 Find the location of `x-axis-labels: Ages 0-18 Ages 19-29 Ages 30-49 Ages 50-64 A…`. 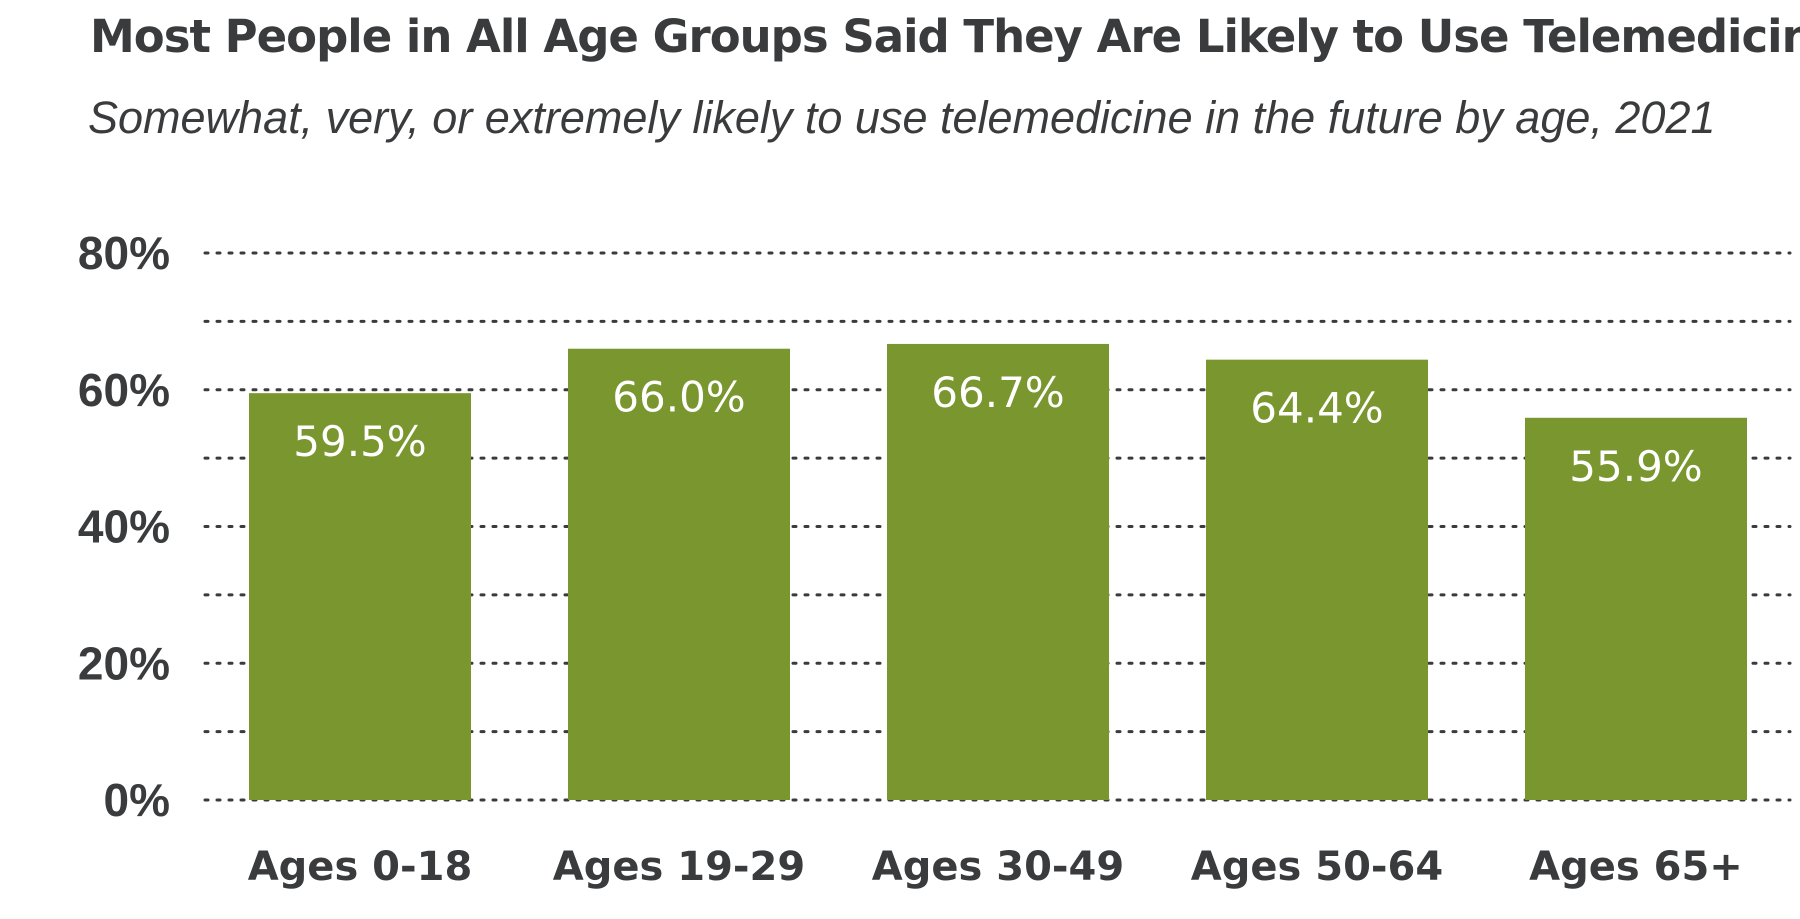

x-axis-labels: Ages 0-18 Ages 19-29 Ages 30-49 Ages 50-64 A… is located at coordinates (995, 867).